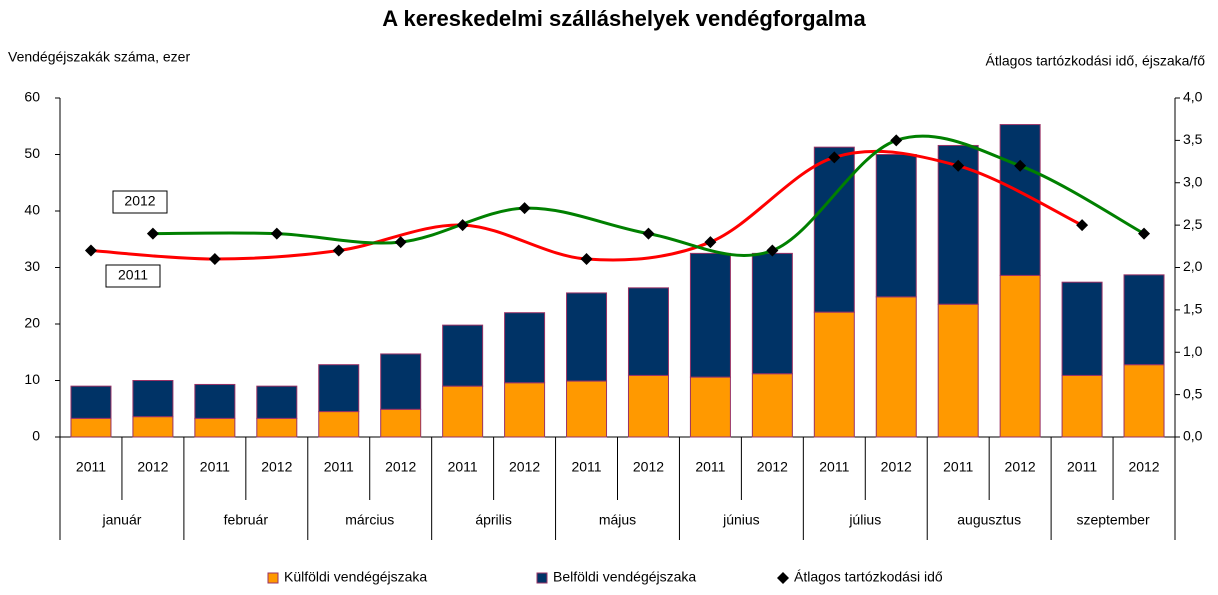 The height and width of the screenshot is (595, 1218). Describe the element at coordinates (1193, 266) in the screenshot. I see `y2-tick-label: 2,0` at that location.